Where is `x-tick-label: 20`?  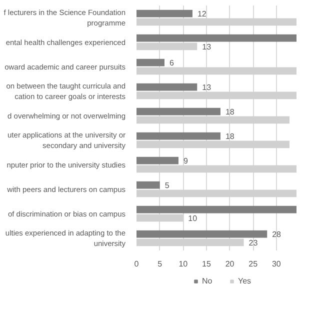 x-tick-label: 20 is located at coordinates (230, 264).